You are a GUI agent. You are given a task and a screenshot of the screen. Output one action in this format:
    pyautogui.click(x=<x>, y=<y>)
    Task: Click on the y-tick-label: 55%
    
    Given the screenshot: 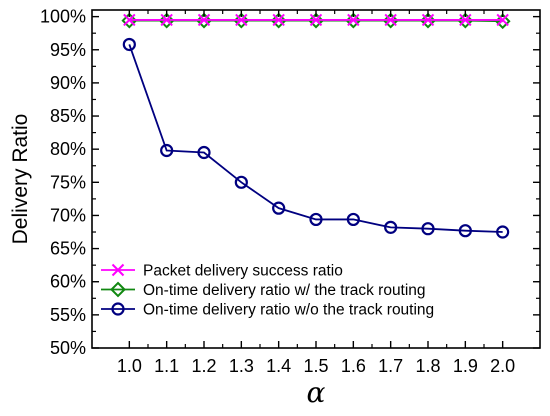 What is the action you would take?
    pyautogui.click(x=68, y=315)
    